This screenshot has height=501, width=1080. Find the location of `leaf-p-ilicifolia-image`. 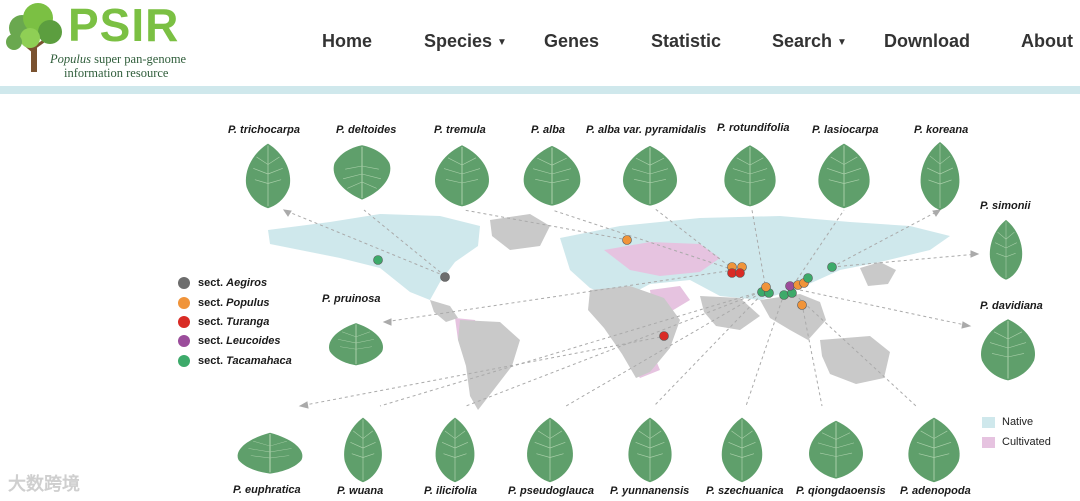

leaf-p-ilicifolia-image is located at coordinates (455, 450).